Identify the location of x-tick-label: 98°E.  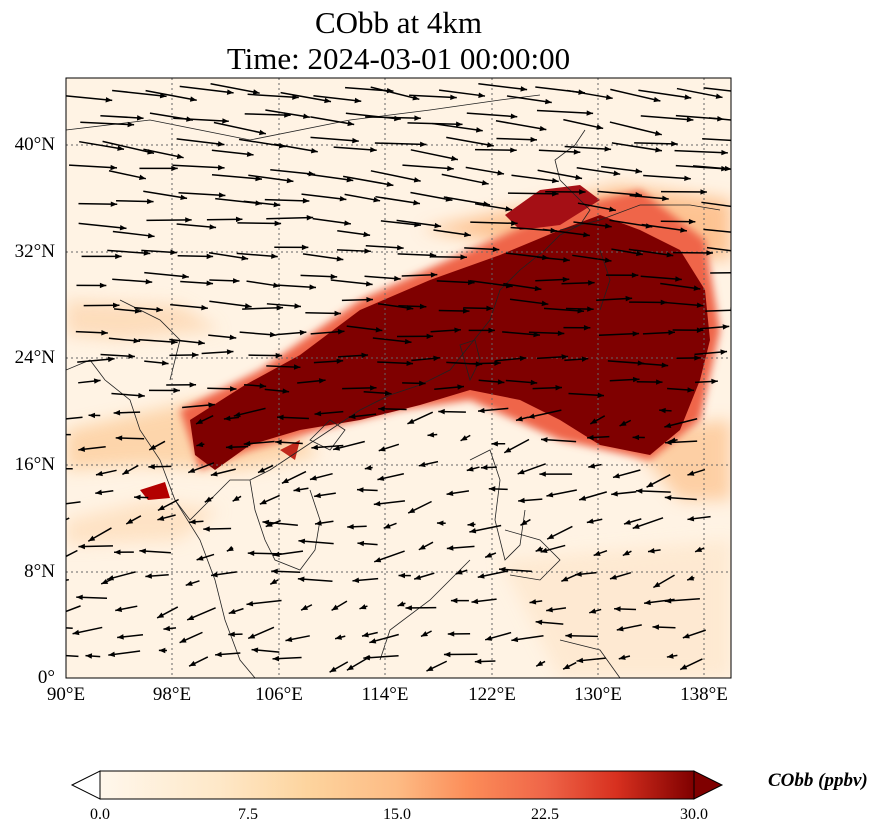
(172, 694).